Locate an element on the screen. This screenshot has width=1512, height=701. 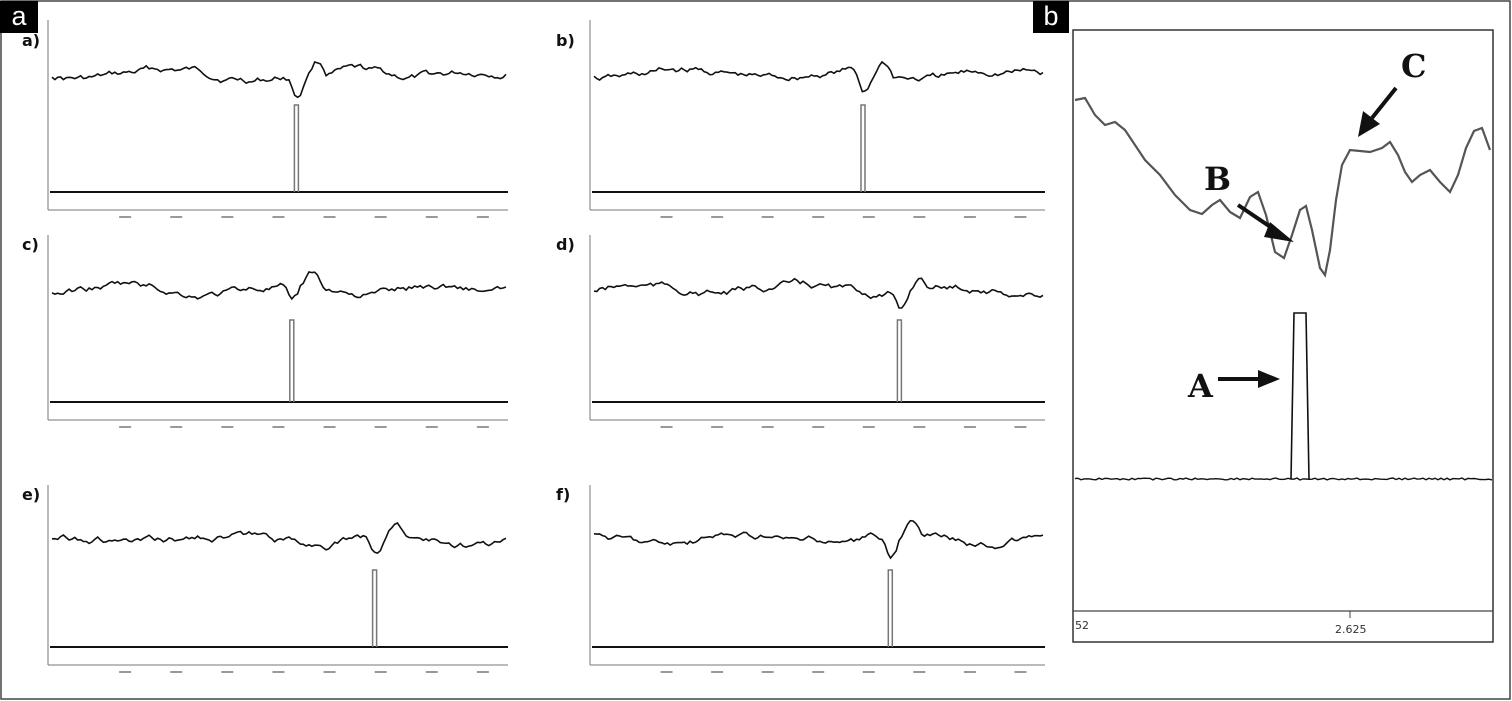
axis-tick-label: 52 is located at coordinates (1082, 625).